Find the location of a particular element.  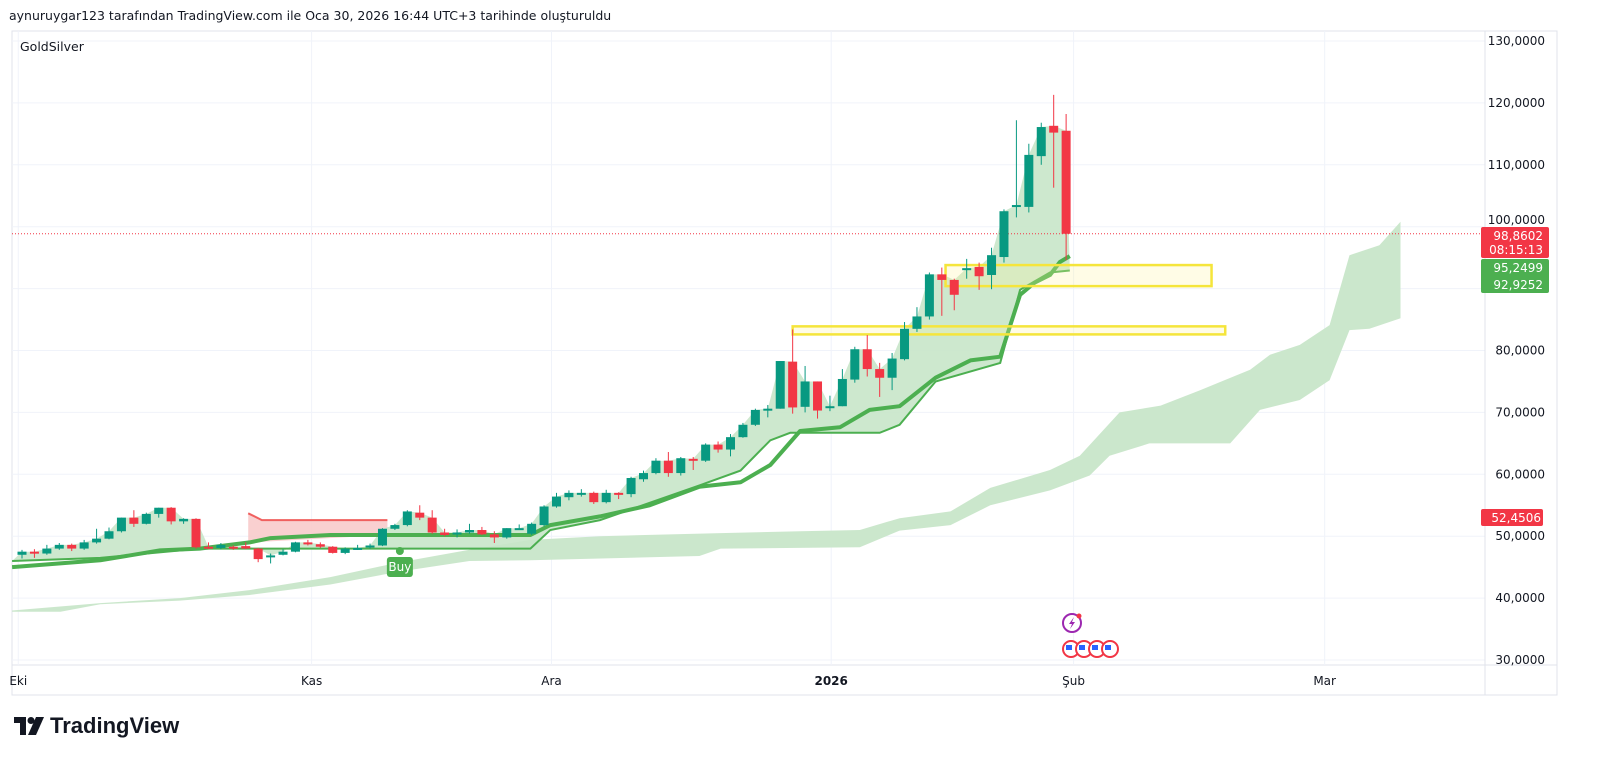

tradingview-logo-text: TradingView is located at coordinates (115, 725).